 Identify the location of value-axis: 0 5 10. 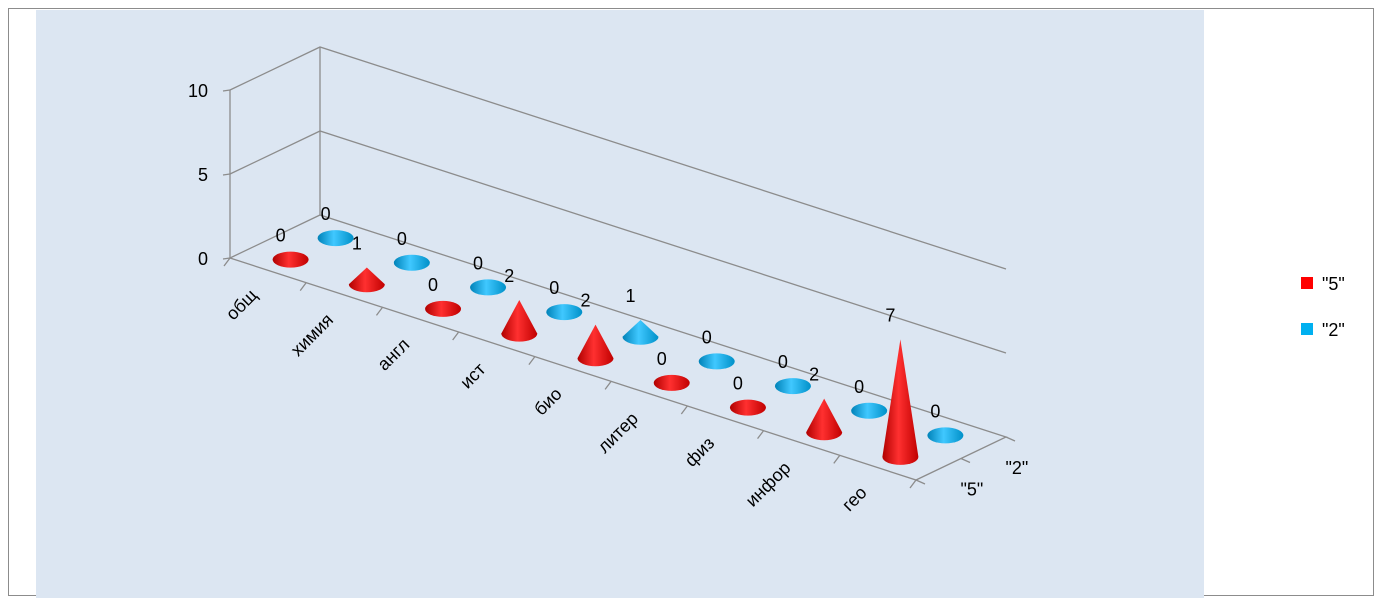
(209, 175).